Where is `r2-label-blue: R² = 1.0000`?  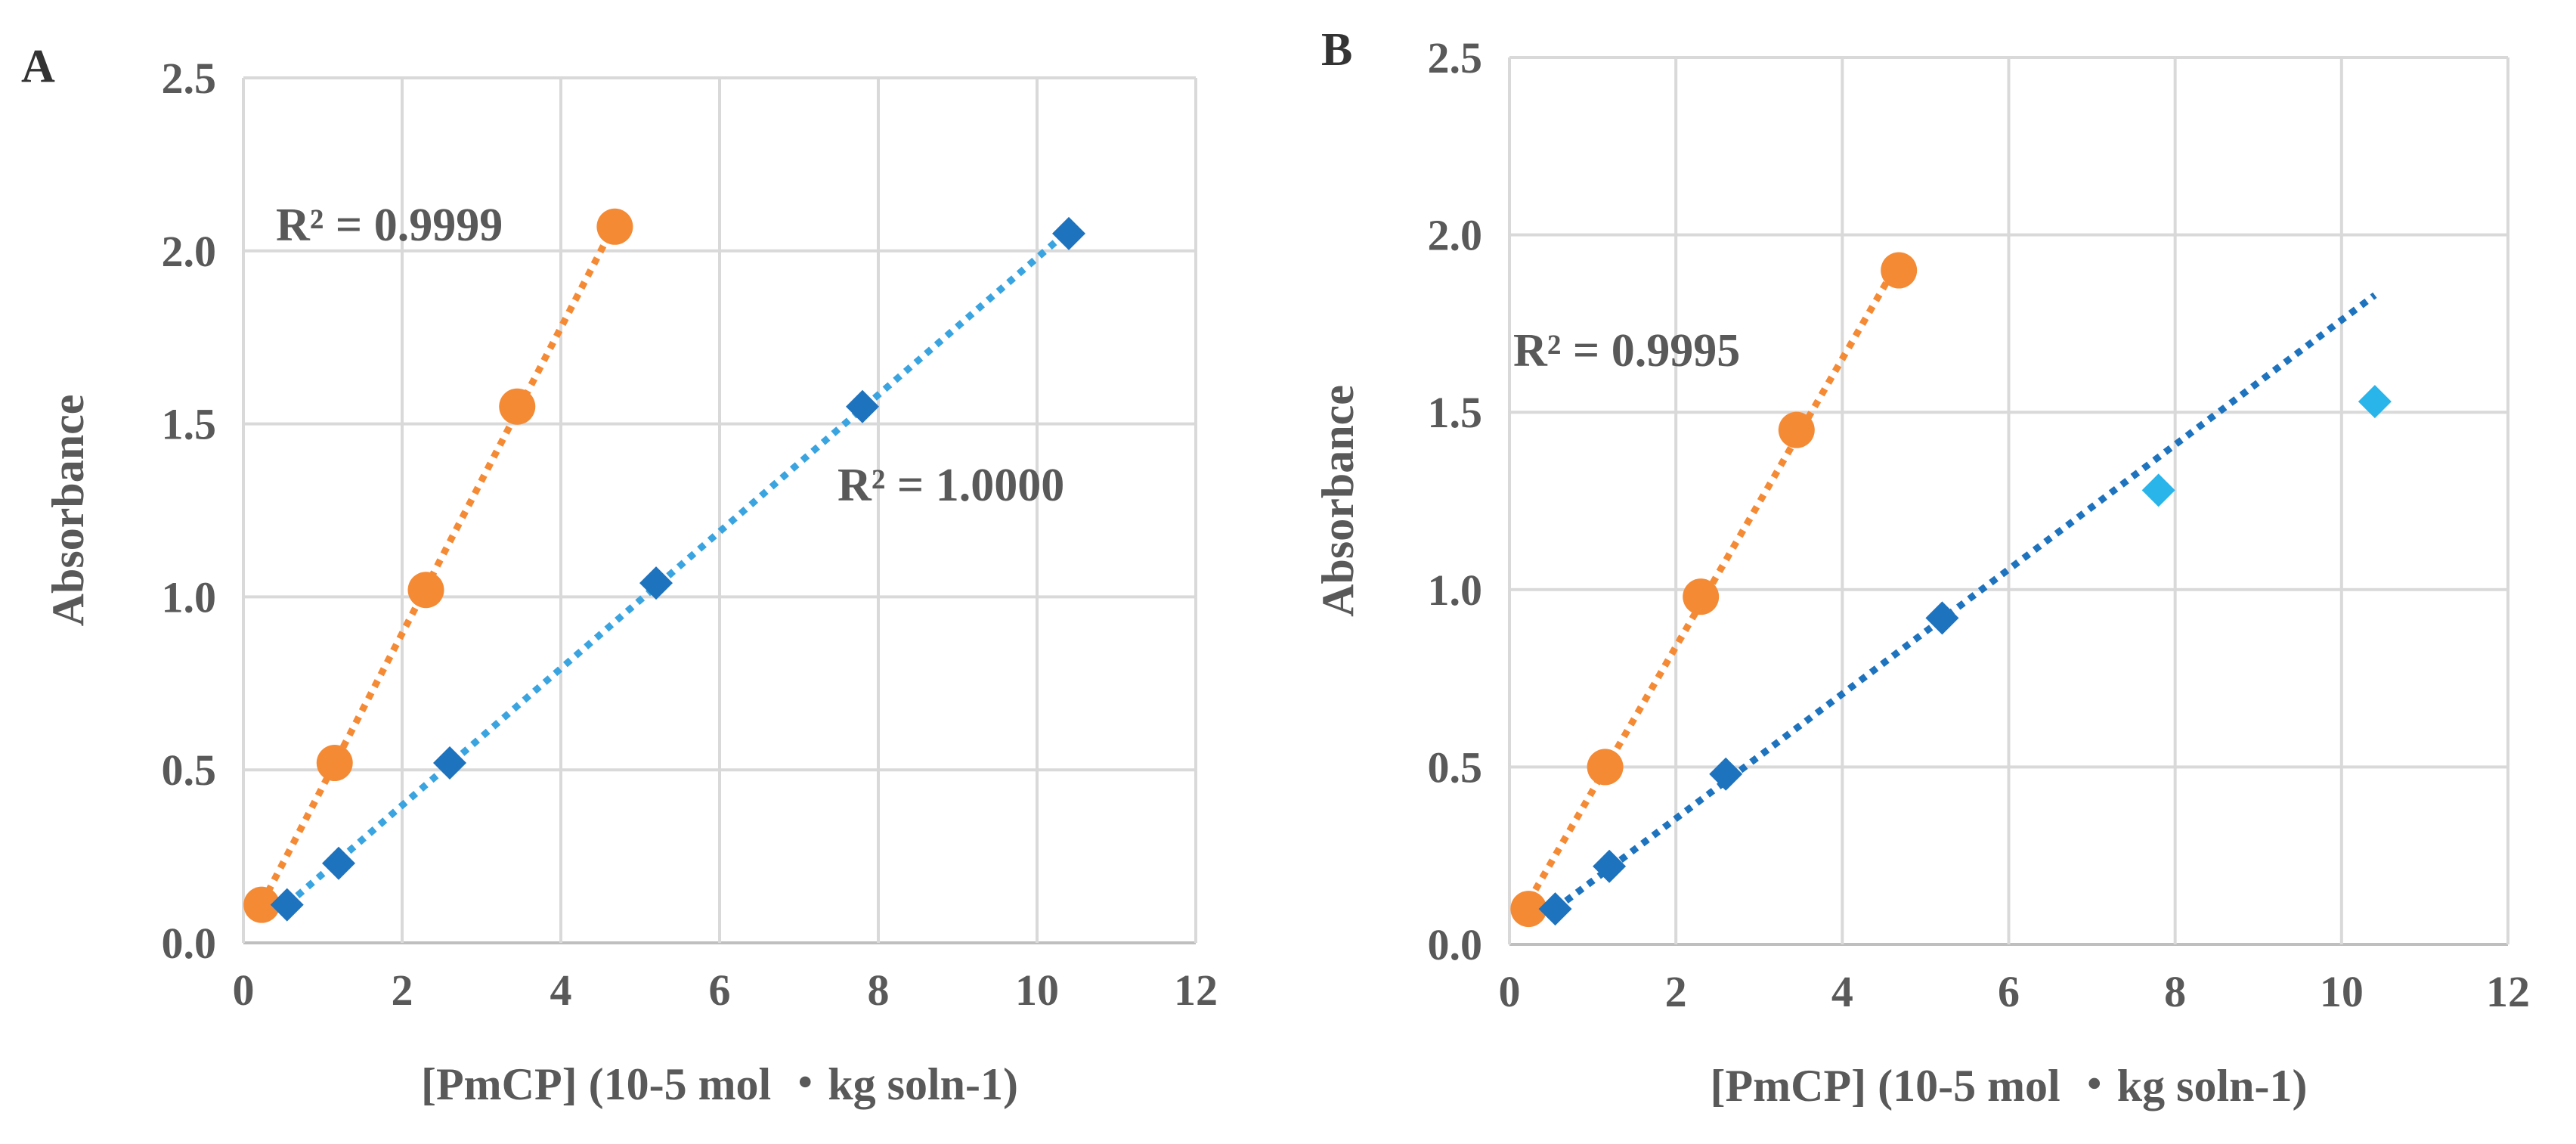 r2-label-blue: R² = 1.0000 is located at coordinates (951, 485).